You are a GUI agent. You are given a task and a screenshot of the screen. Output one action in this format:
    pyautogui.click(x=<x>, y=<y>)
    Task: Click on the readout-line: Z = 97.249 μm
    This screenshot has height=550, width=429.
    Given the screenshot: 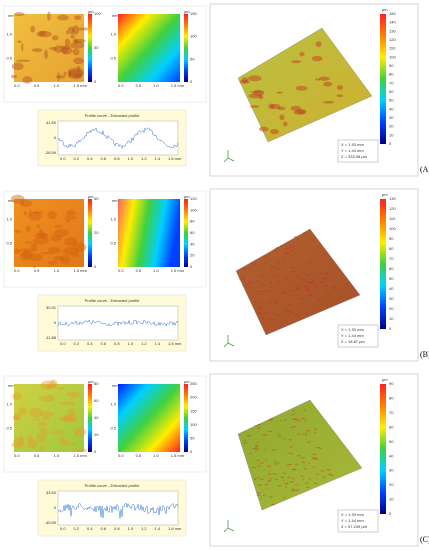 What is the action you would take?
    pyautogui.click(x=354, y=526)
    